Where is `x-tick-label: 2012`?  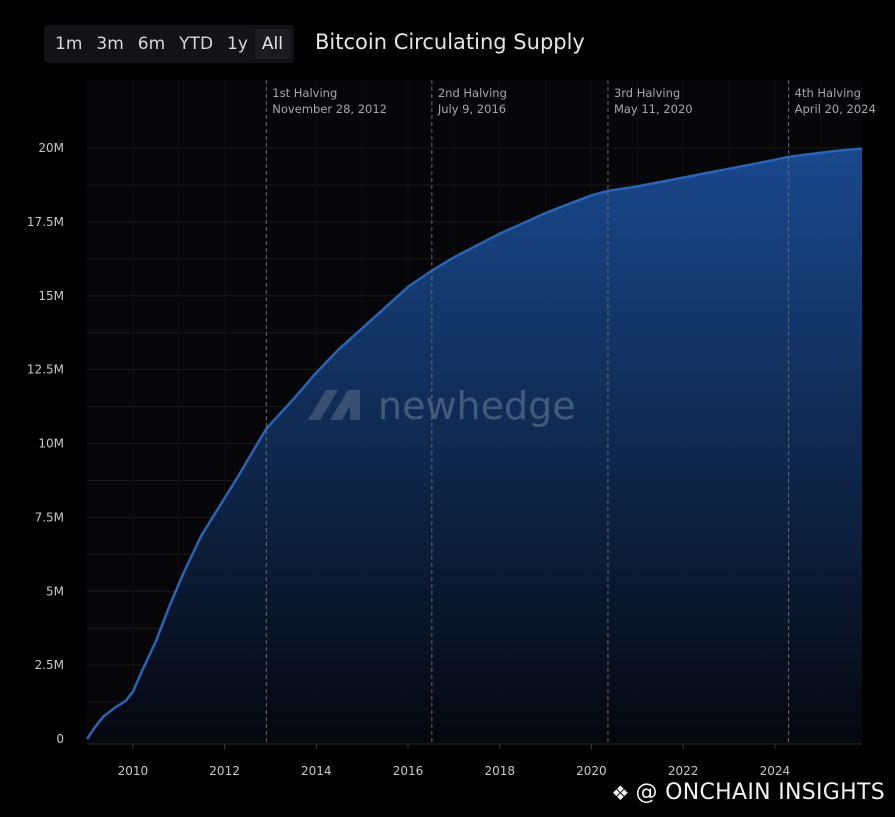 x-tick-label: 2012 is located at coordinates (224, 771).